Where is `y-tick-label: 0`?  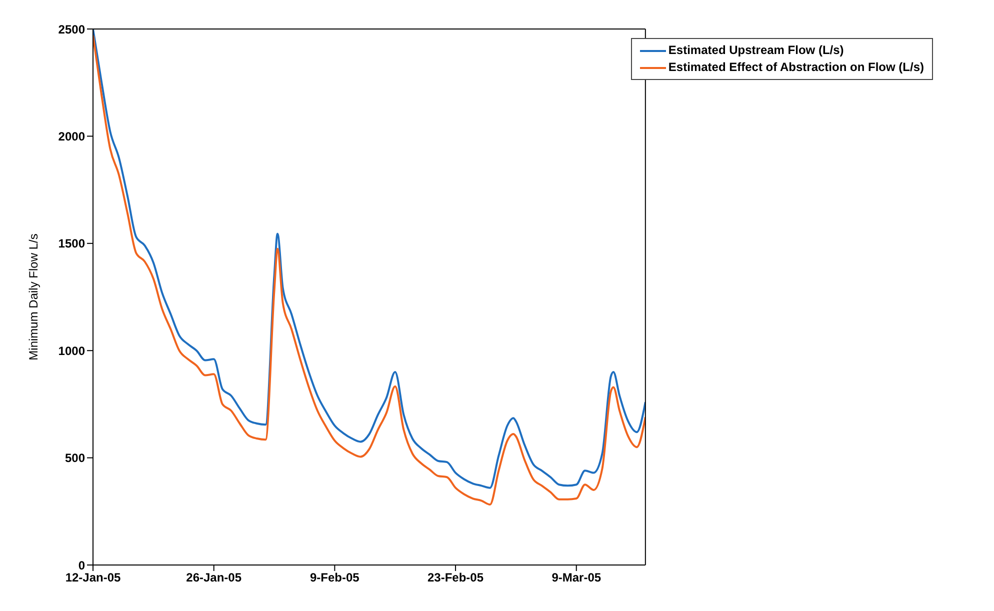 y-tick-label: 0 is located at coordinates (82, 565).